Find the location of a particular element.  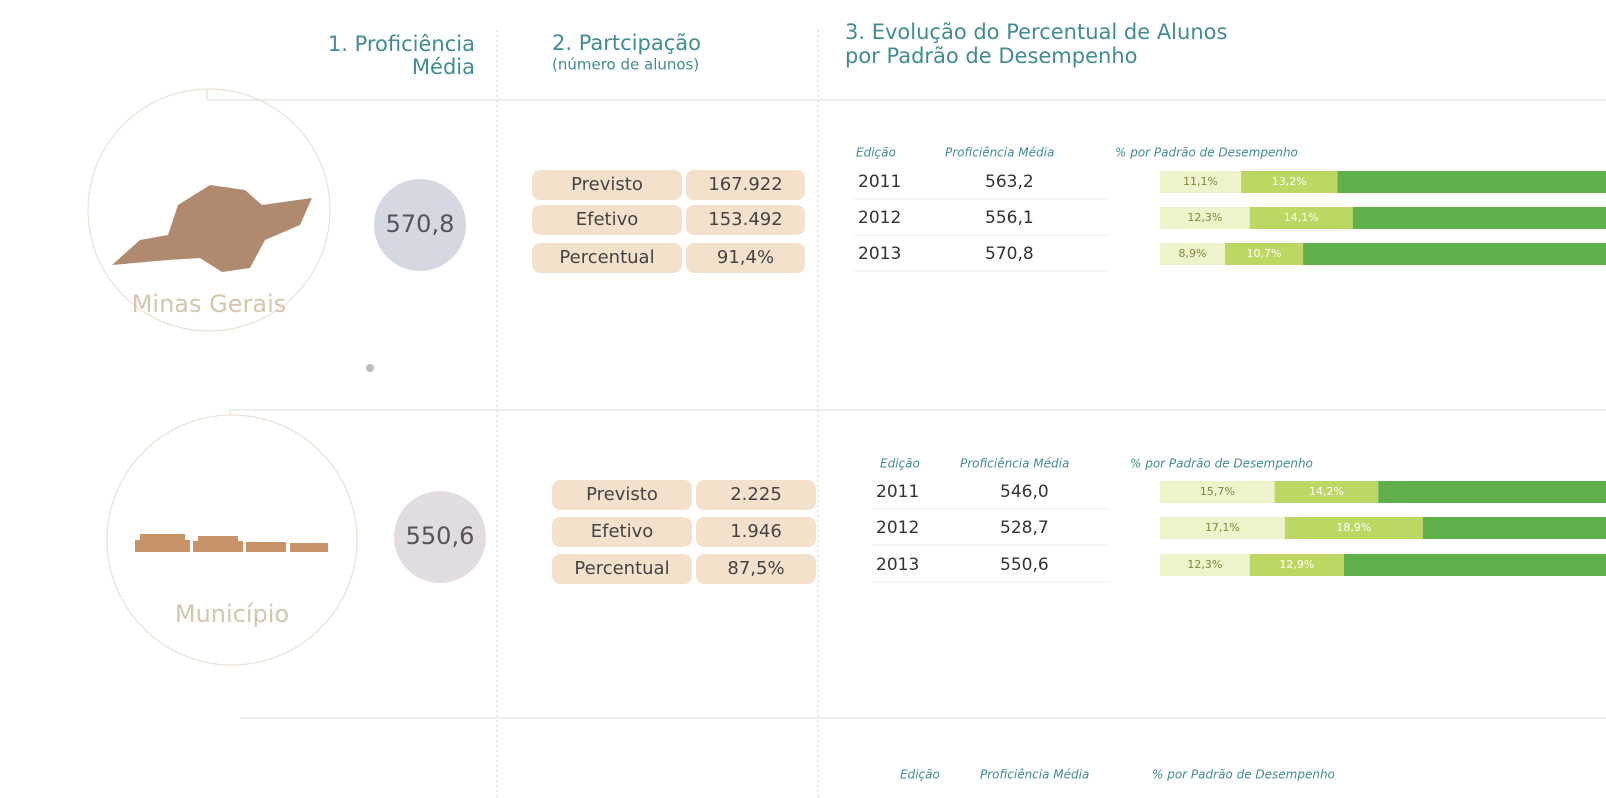

segment-label: 18,9% is located at coordinates (1353, 527).